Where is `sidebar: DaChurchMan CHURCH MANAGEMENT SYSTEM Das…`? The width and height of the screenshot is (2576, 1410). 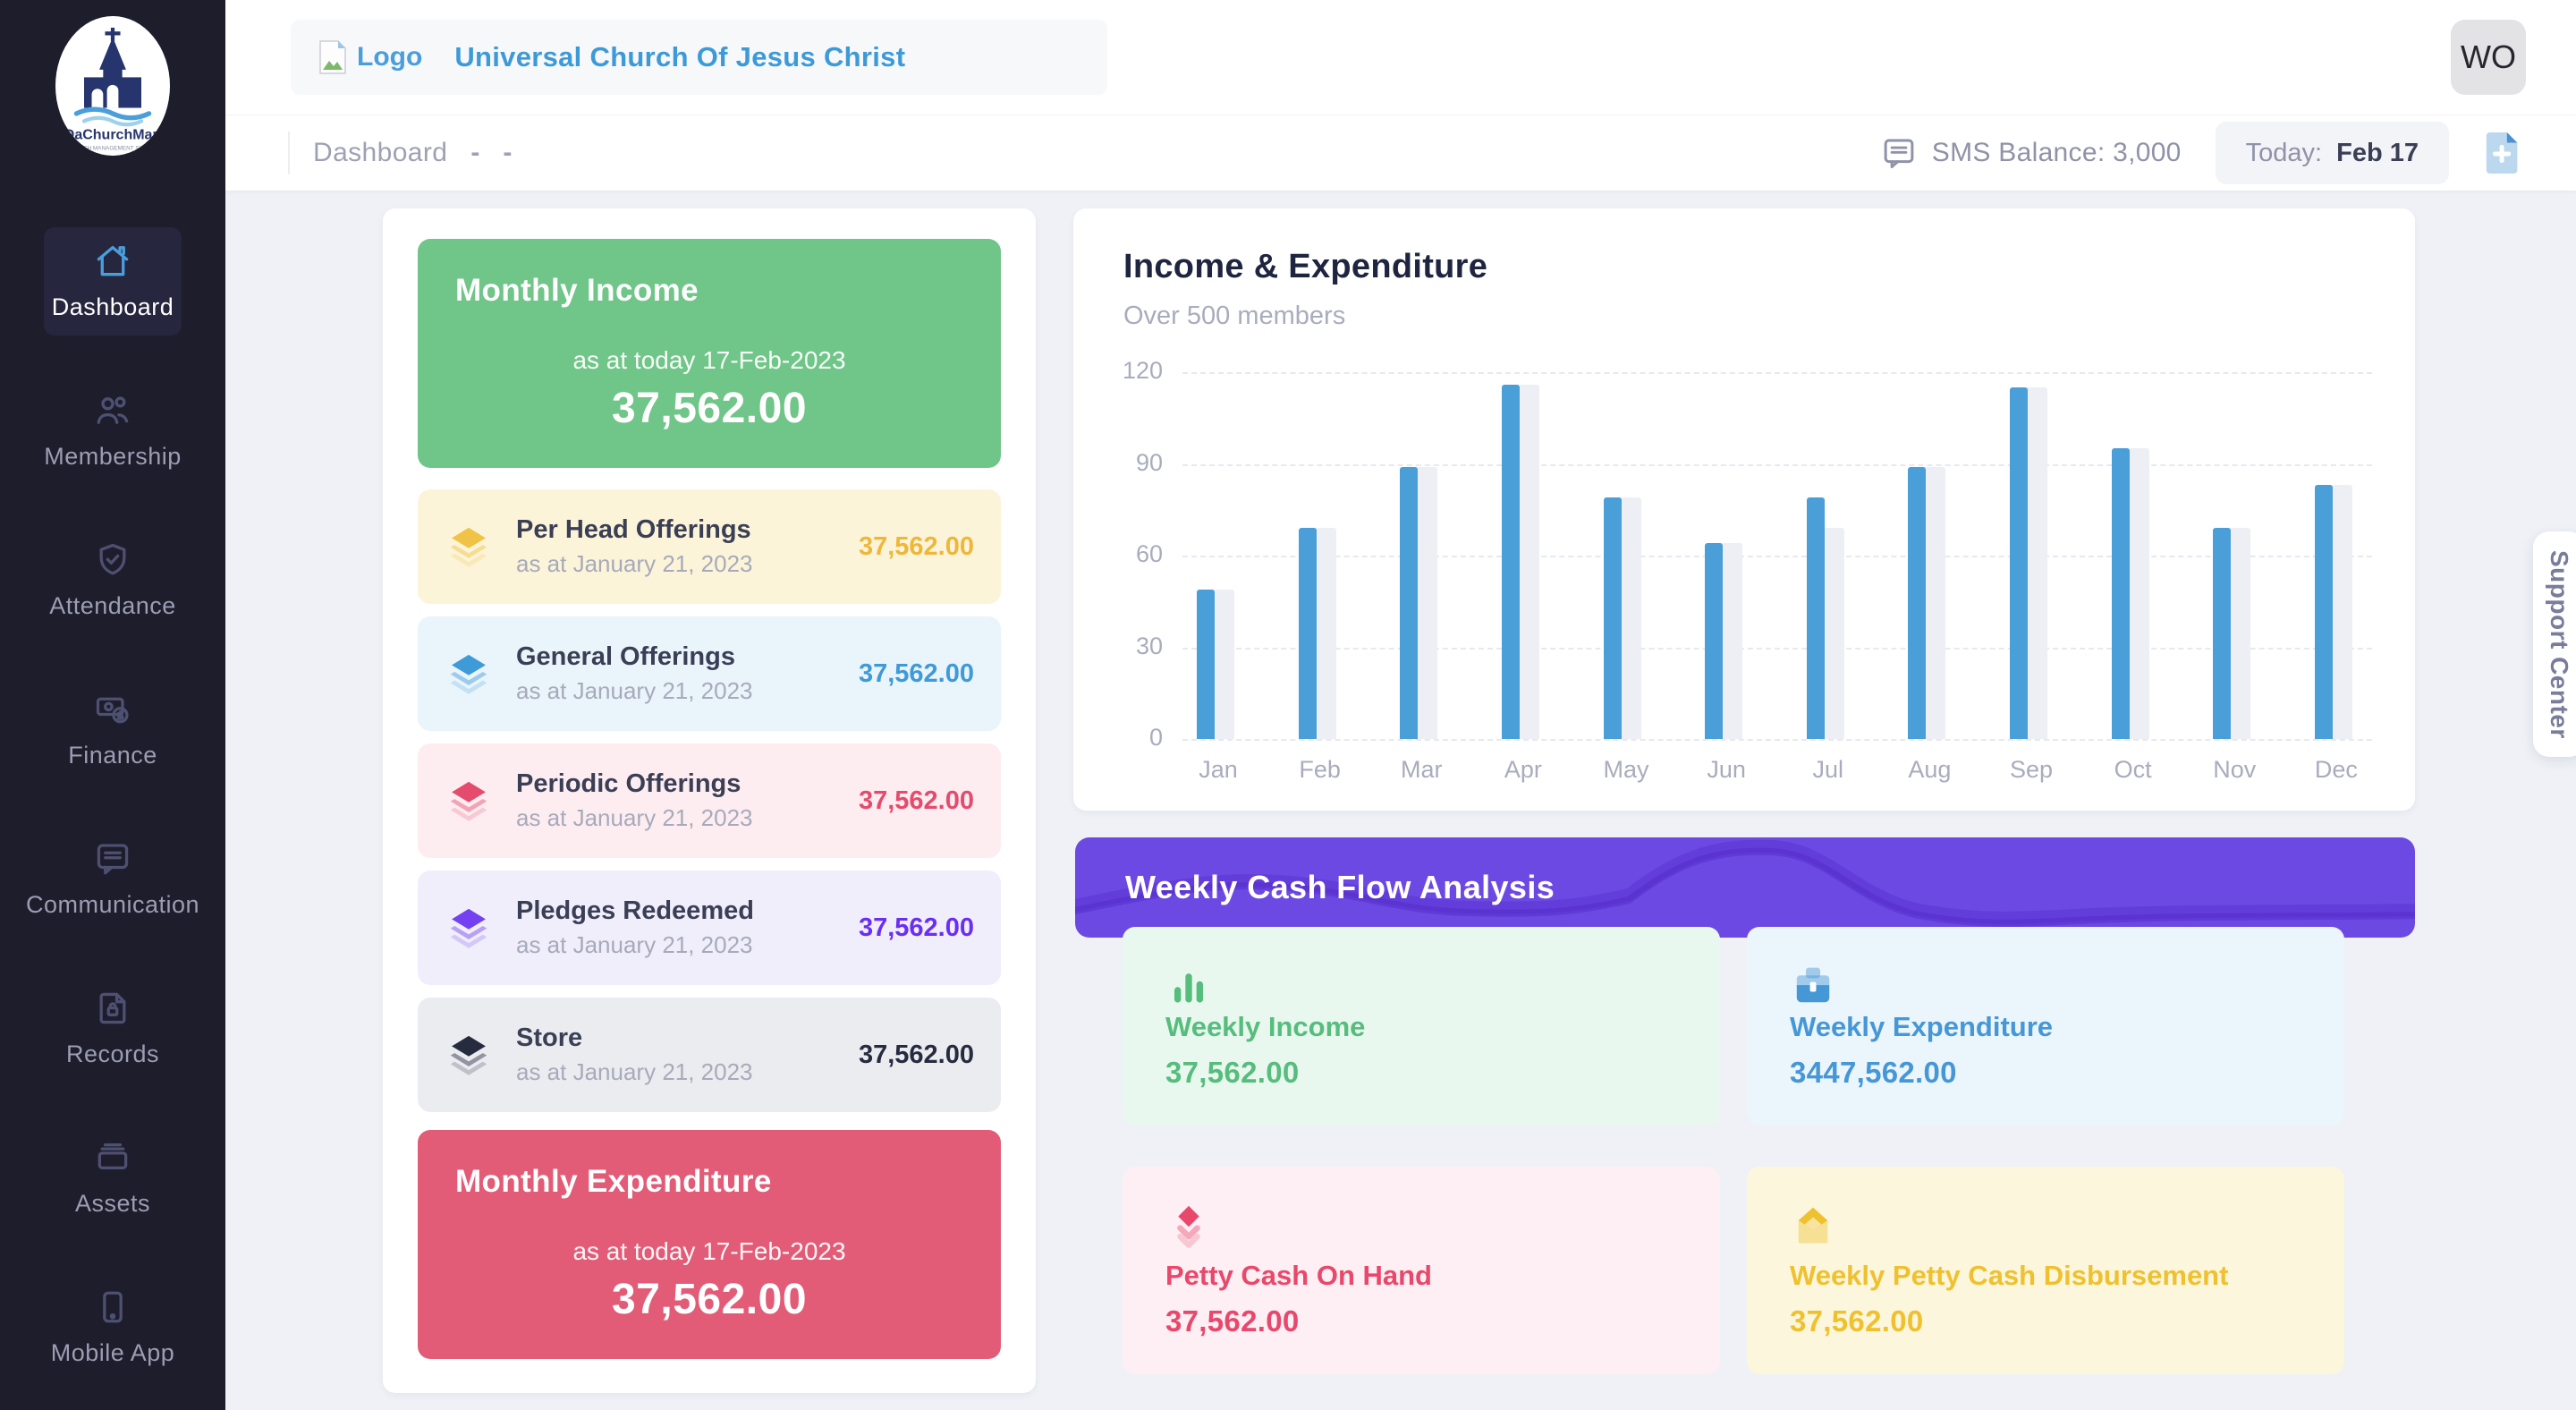 sidebar: DaChurchMan CHURCH MANAGEMENT SYSTEM Das… is located at coordinates (112, 705).